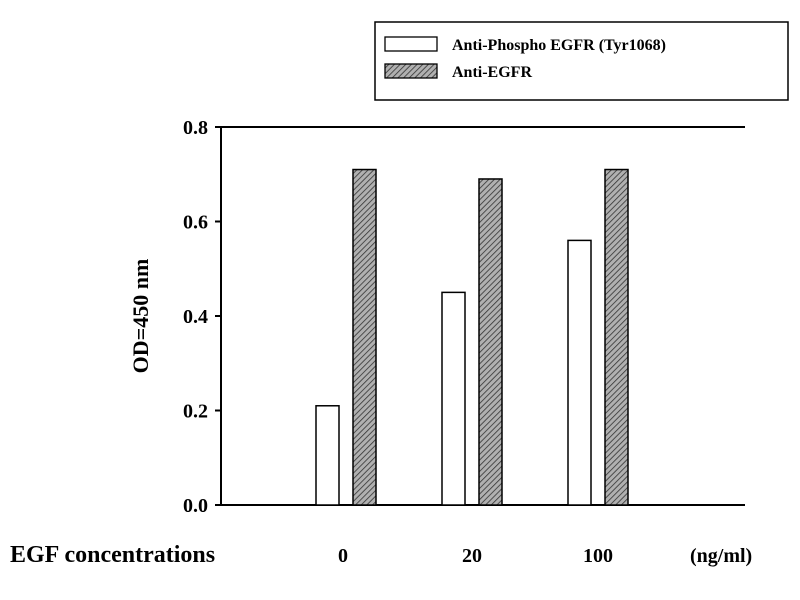 The height and width of the screenshot is (600, 800). I want to click on legend: Anti-Phospho EGFR (Tyr1068) Anti-EGFR, so click(581, 61).